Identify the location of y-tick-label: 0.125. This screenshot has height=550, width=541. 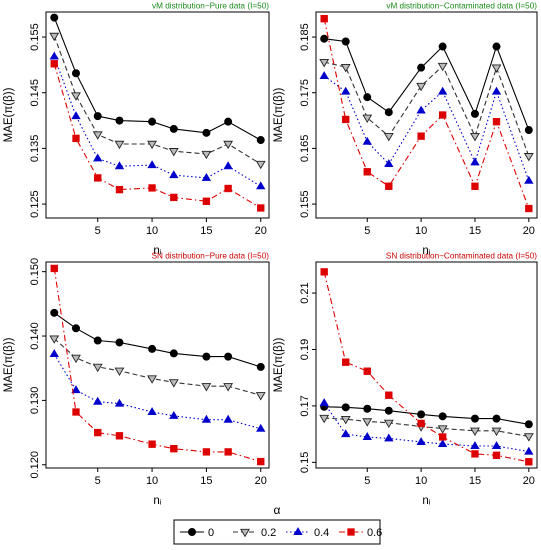
(35, 204).